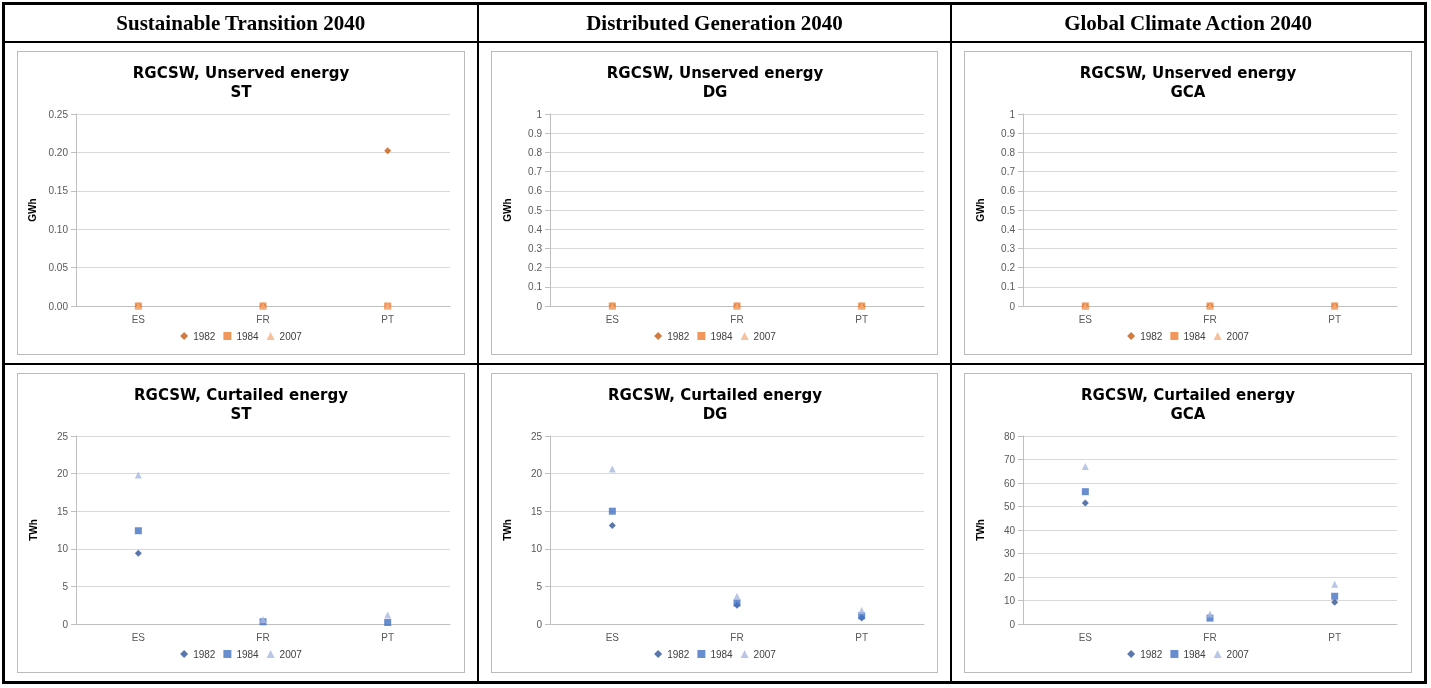 Image resolution: width=1431 pixels, height=688 pixels. Describe the element at coordinates (58, 268) in the screenshot. I see `y-tick-label: 0.05` at that location.